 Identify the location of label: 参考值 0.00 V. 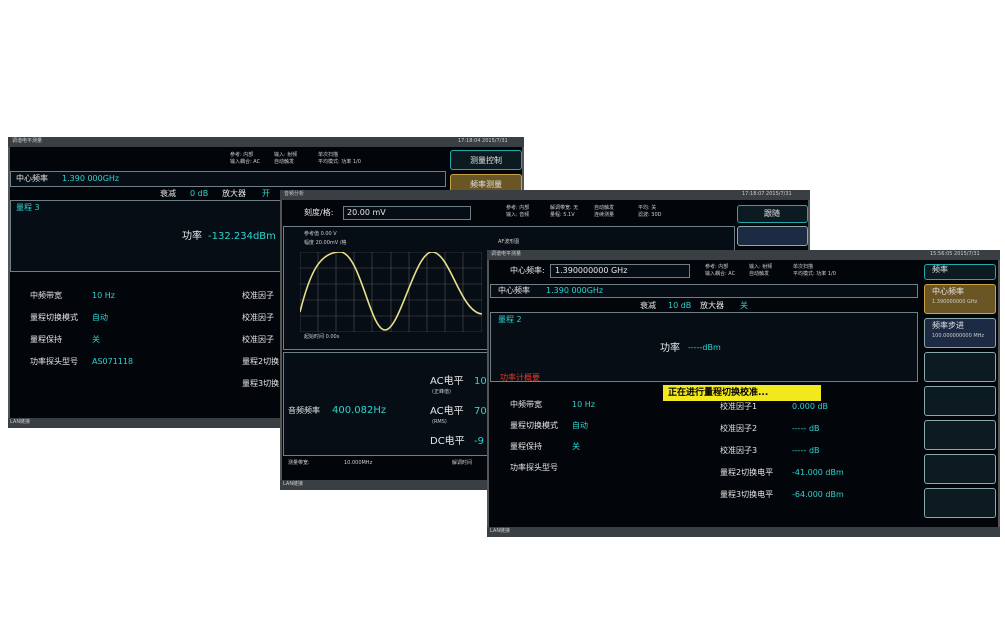
(320, 234).